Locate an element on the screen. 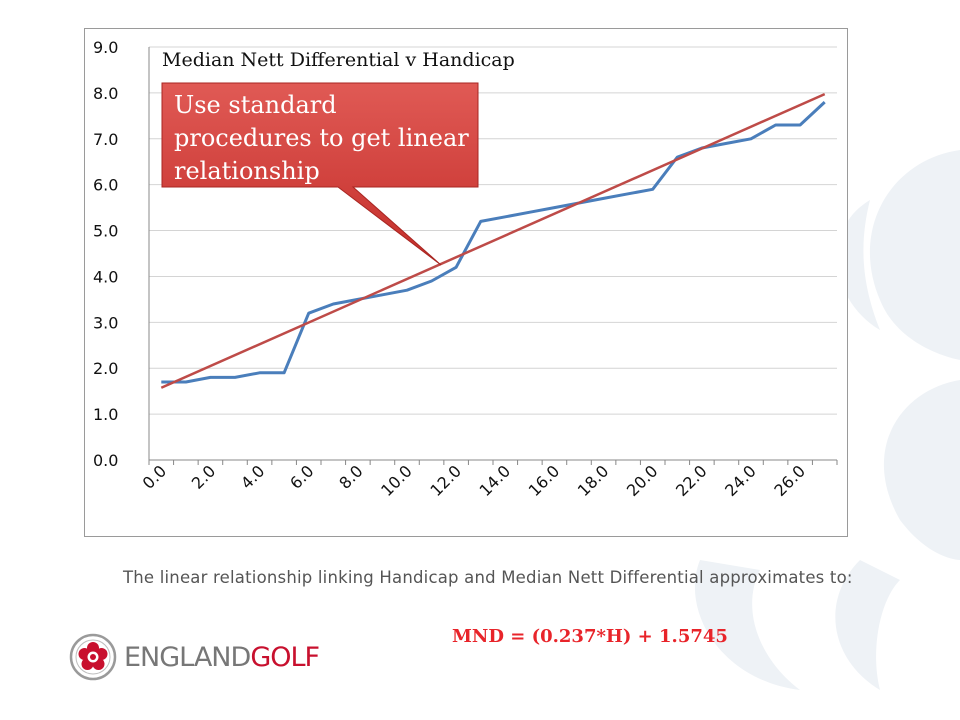  x-tick-label: 18.0 is located at coordinates (593, 480).